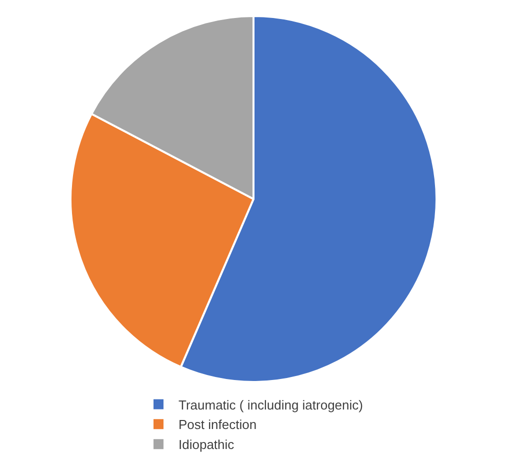  Describe the element at coordinates (270, 404) in the screenshot. I see `legend-label: Traumatic ( including iatrogenic)` at that location.